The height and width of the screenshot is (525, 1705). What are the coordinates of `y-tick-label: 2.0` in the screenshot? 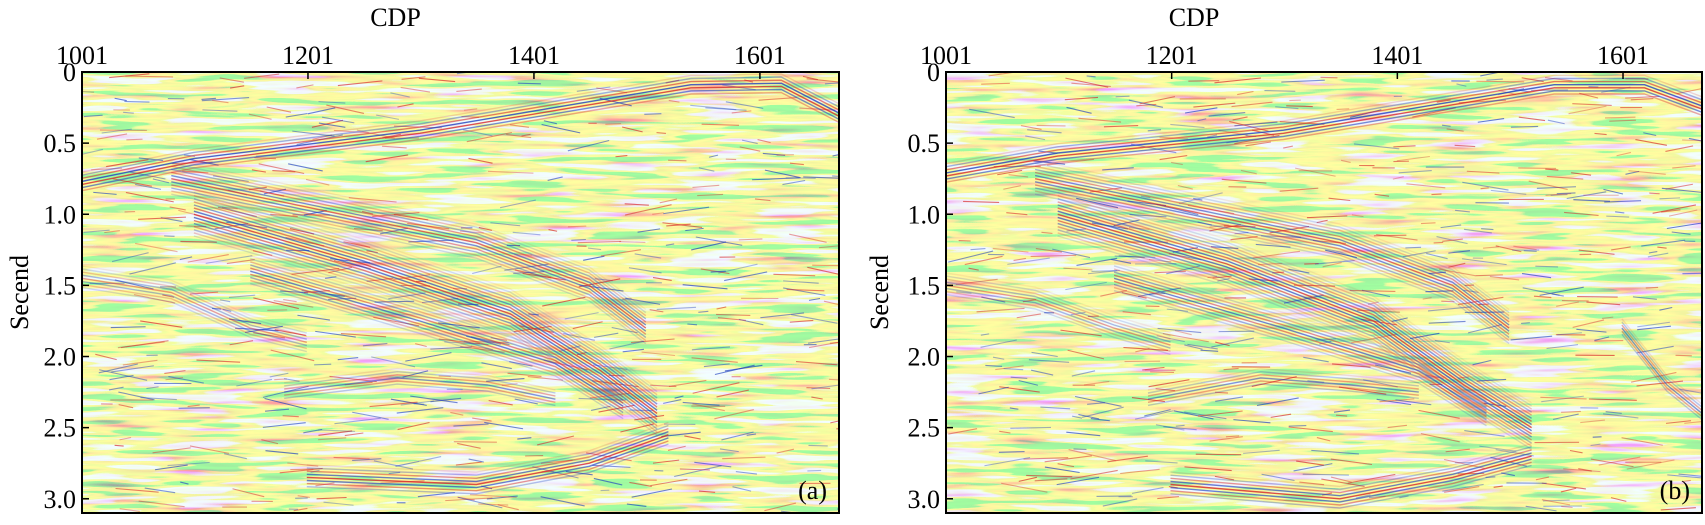 It's located at (60, 357).